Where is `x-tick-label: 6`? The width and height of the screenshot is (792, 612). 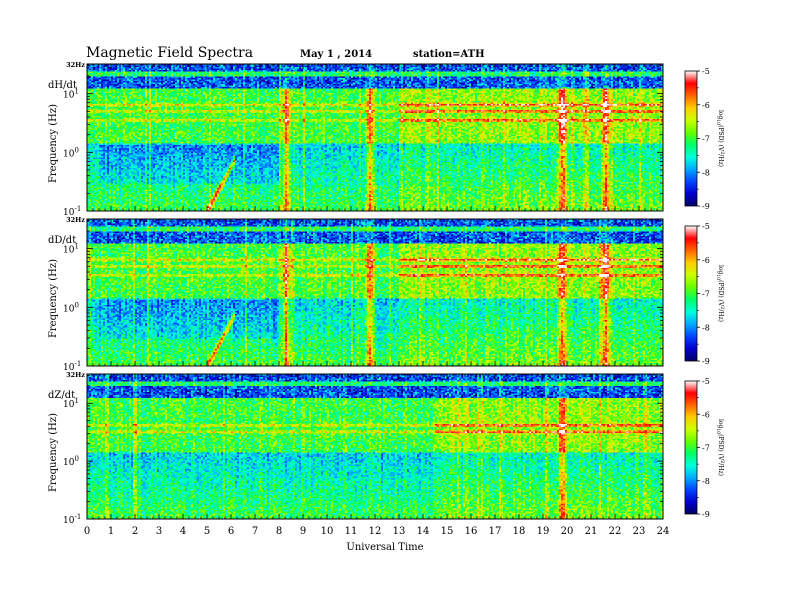
x-tick-label: 6 is located at coordinates (231, 531).